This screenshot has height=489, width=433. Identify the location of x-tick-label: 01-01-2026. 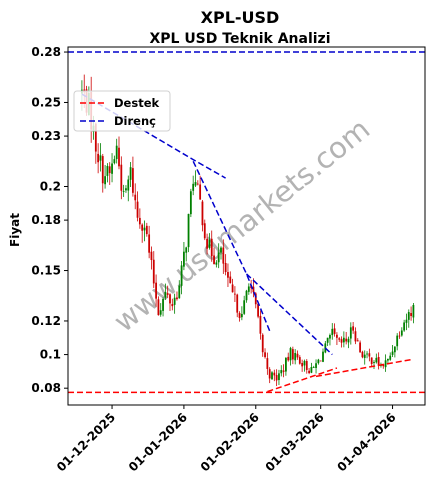
(158, 442).